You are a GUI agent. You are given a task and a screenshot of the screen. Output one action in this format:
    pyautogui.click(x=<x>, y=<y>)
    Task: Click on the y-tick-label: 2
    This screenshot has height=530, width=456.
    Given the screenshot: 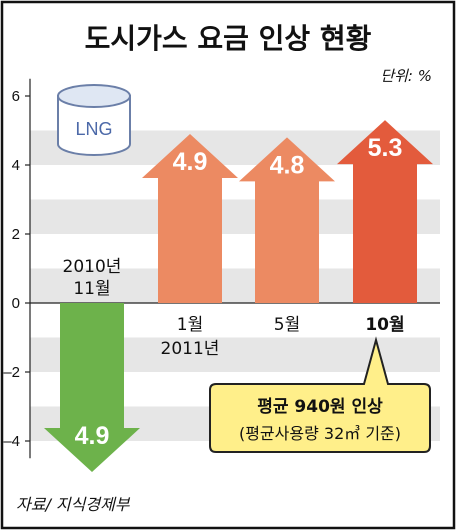 What is the action you would take?
    pyautogui.click(x=16, y=234)
    